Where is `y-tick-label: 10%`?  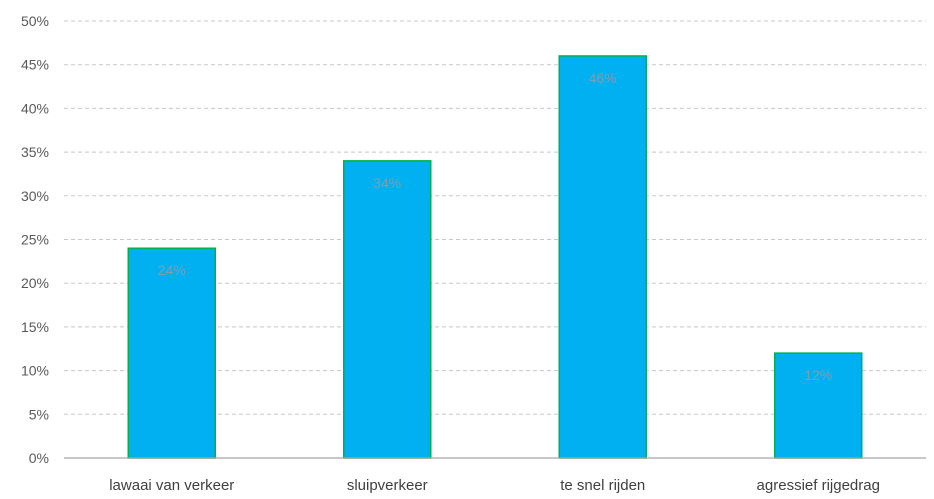 y-tick-label: 10% is located at coordinates (35, 371).